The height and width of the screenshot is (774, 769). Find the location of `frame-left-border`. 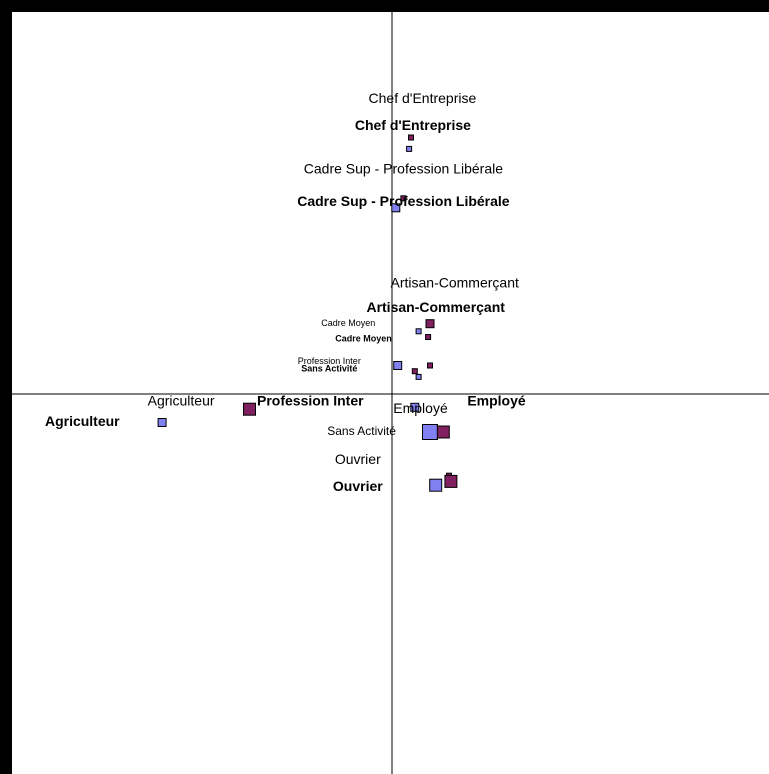

frame-left-border is located at coordinates (6, 387).